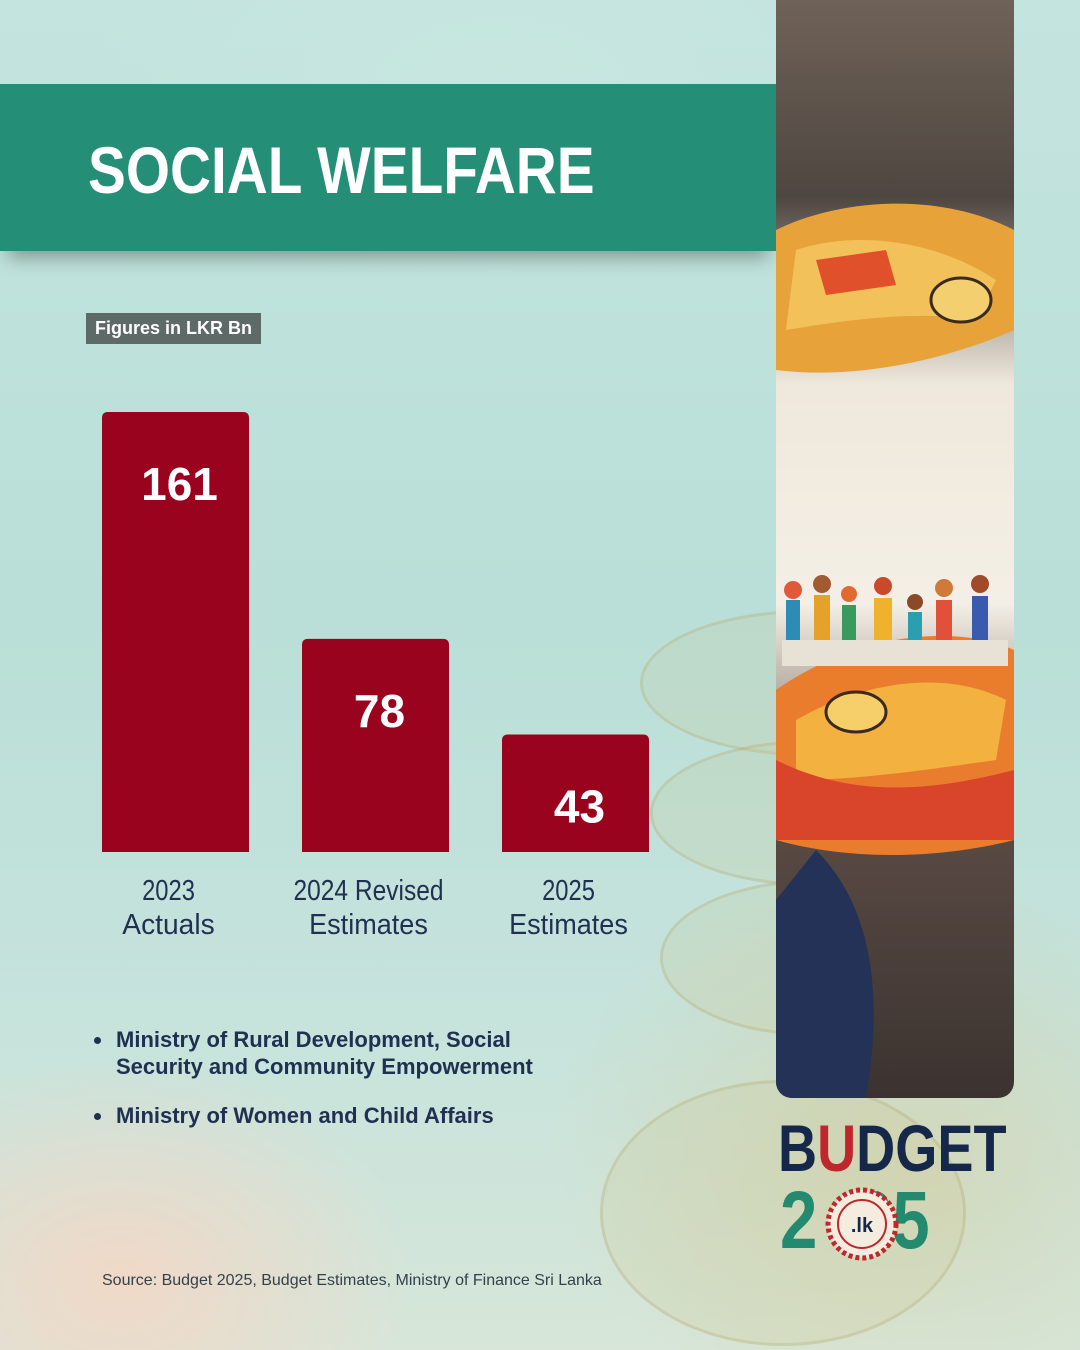 The width and height of the screenshot is (1080, 1350). I want to click on ministry-item: Ministry of Women and Child Affairs, so click(372, 1115).